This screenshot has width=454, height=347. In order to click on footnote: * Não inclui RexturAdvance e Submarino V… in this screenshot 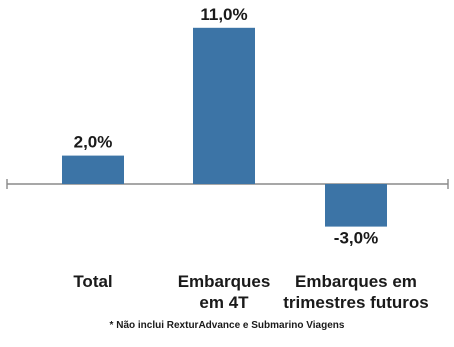, I will do `click(227, 325)`.